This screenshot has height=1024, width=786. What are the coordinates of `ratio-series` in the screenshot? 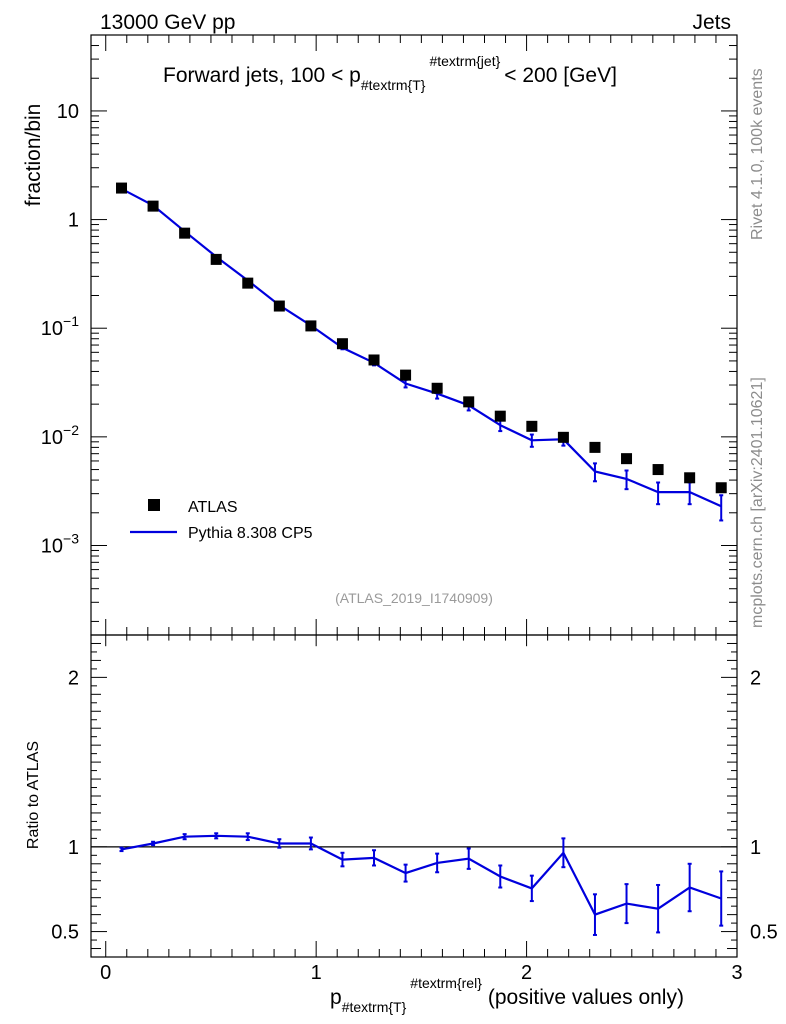 It's located at (421, 884).